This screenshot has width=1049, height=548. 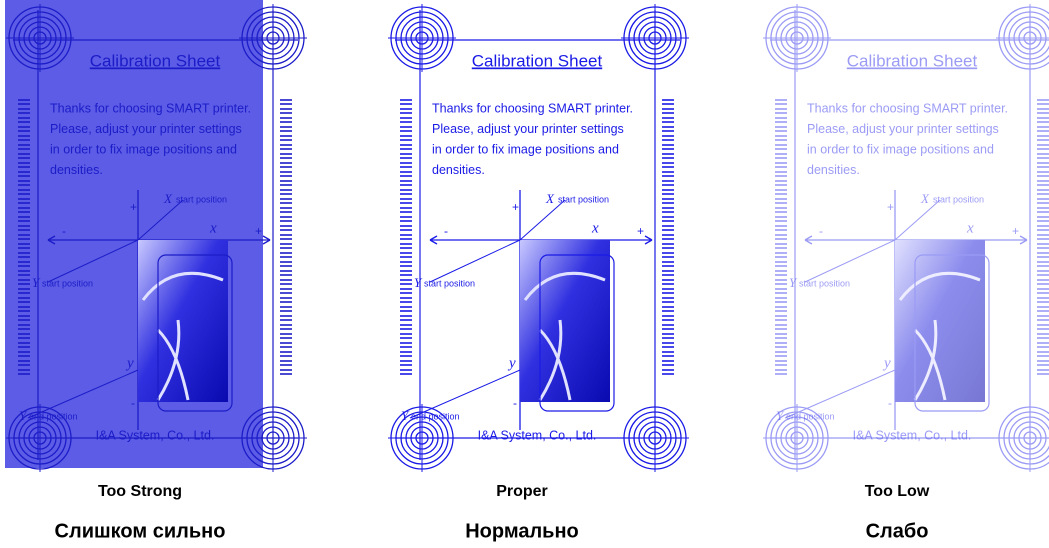 I want to click on caption-ru: Слабо, so click(x=897, y=531).